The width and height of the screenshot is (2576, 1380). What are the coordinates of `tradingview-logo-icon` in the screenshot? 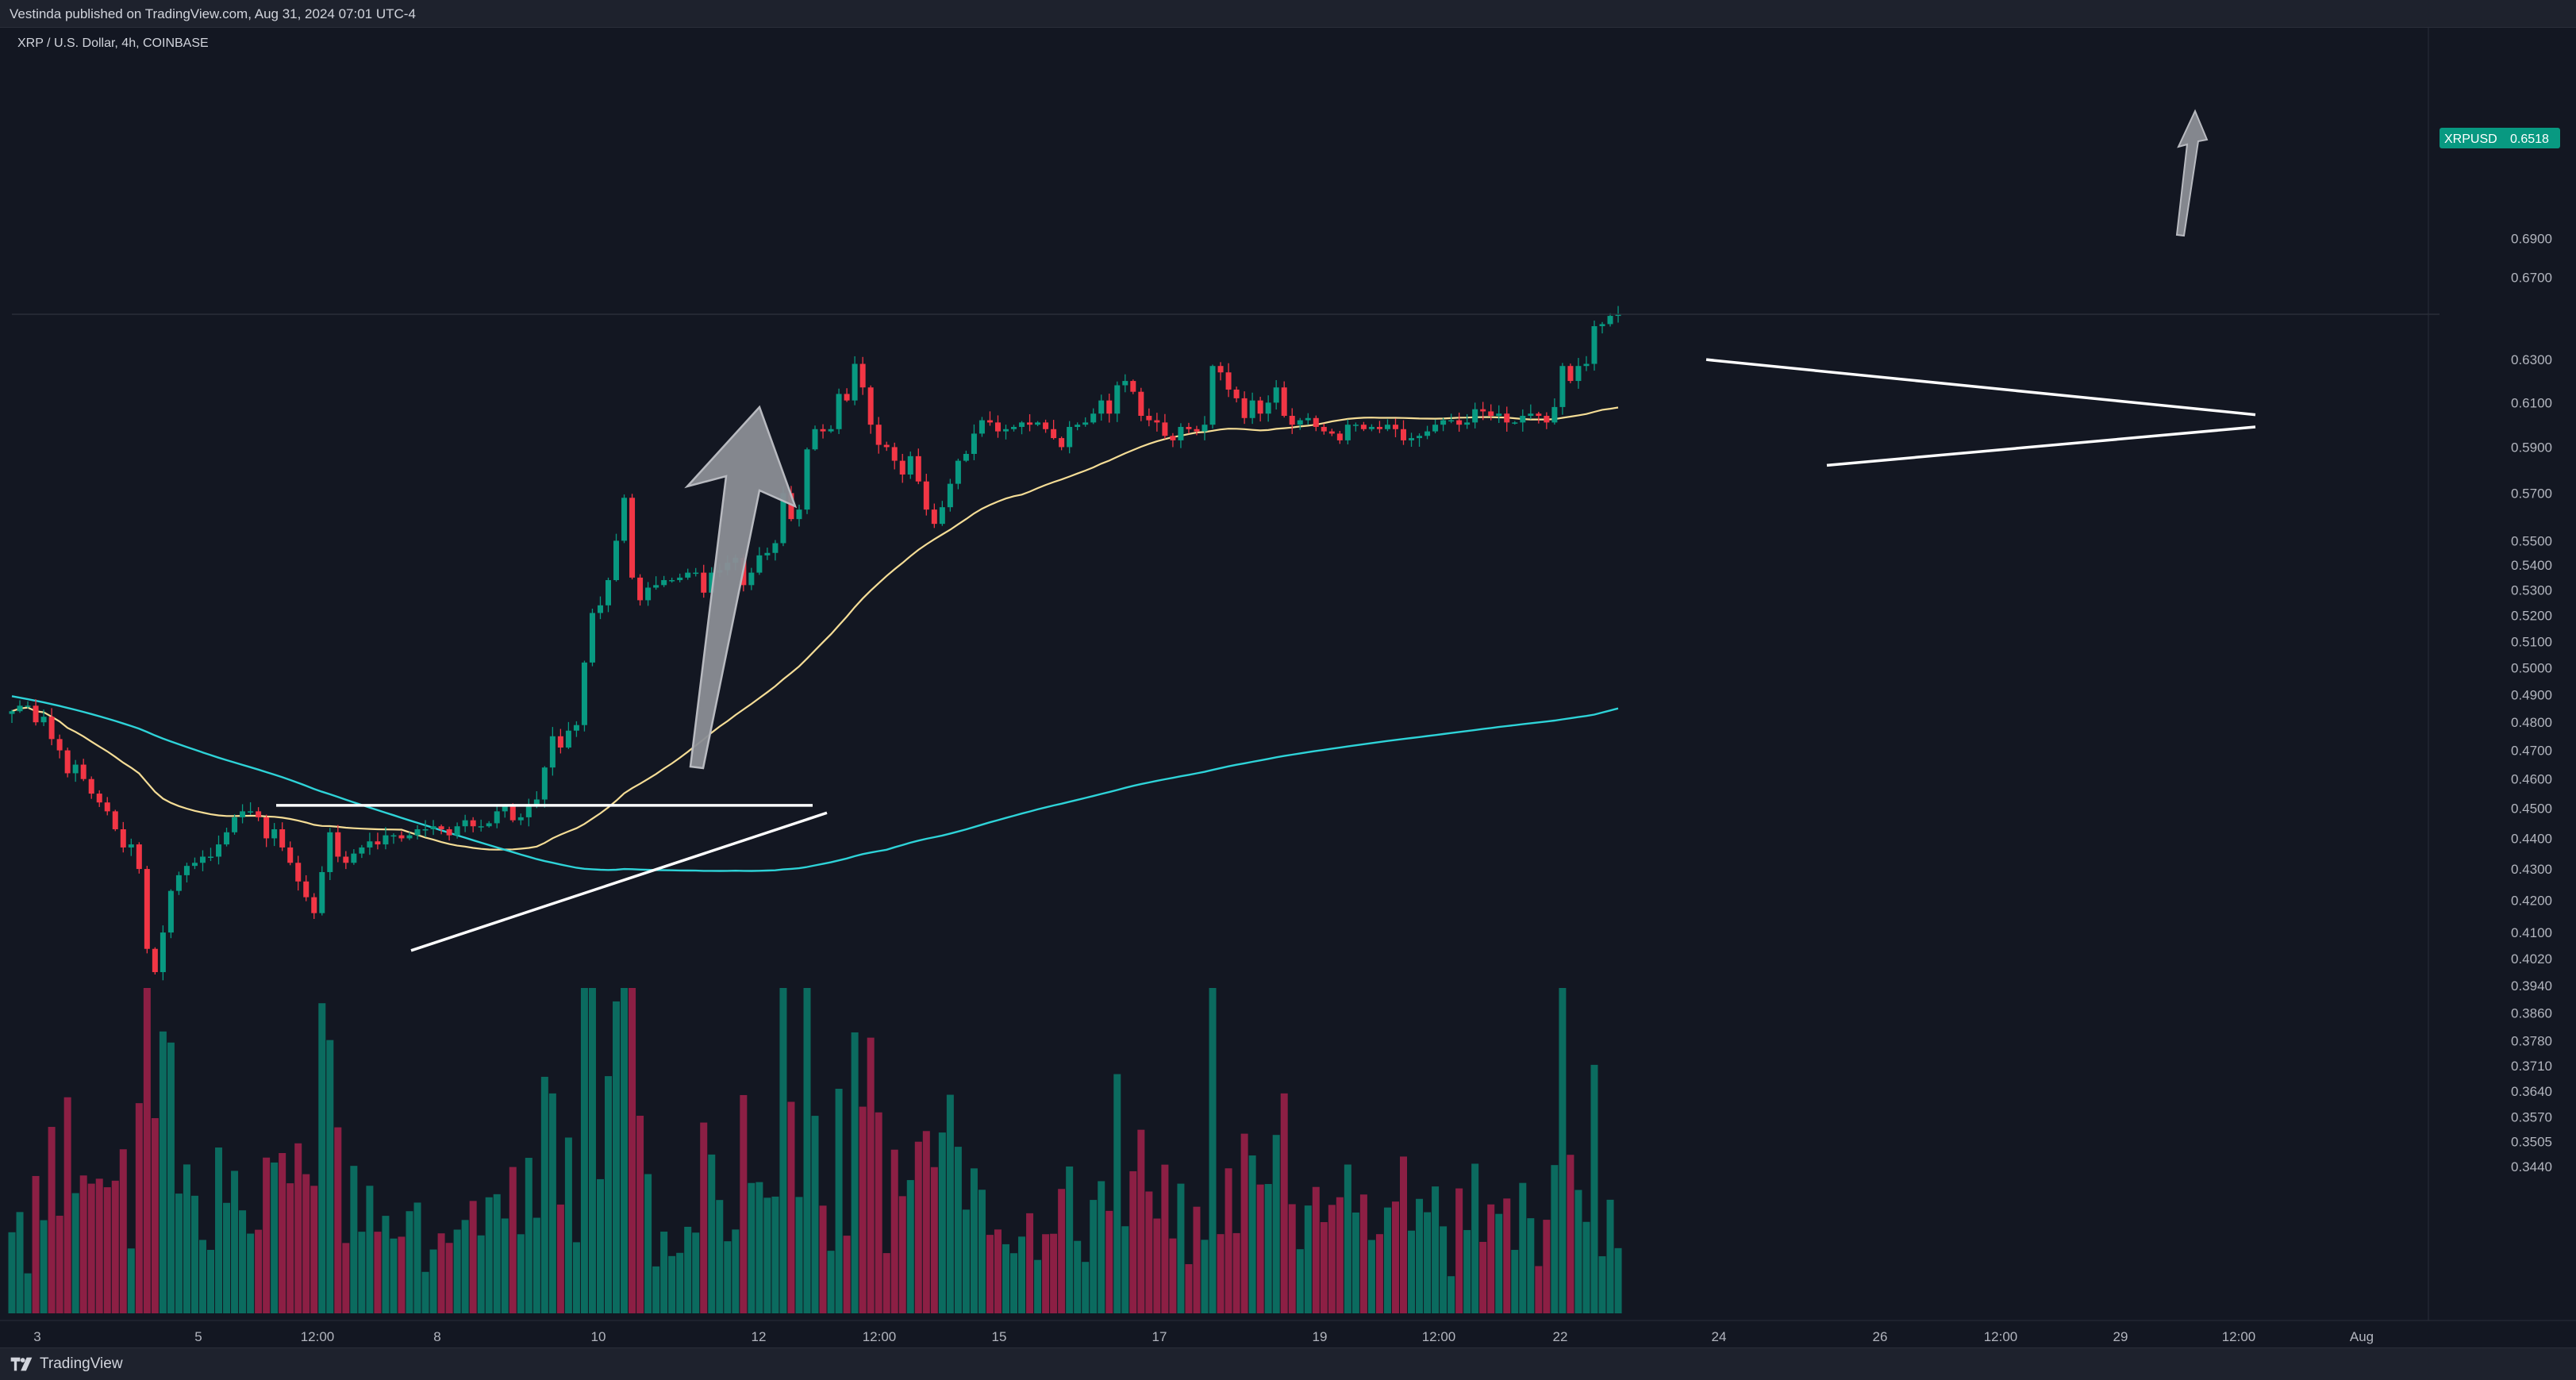 It's located at (21, 1364).